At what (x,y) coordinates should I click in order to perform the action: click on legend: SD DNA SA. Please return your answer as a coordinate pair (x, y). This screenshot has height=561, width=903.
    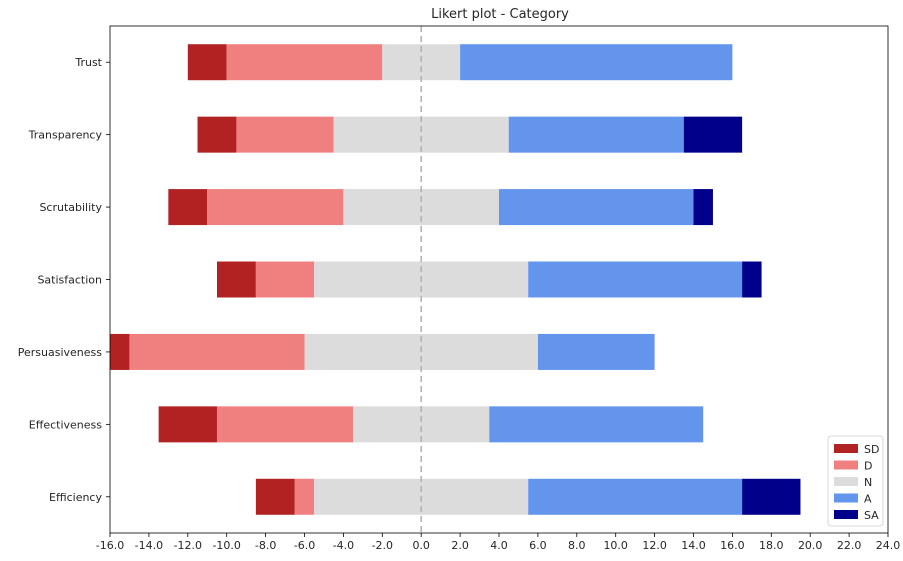
    Looking at the image, I should click on (855, 481).